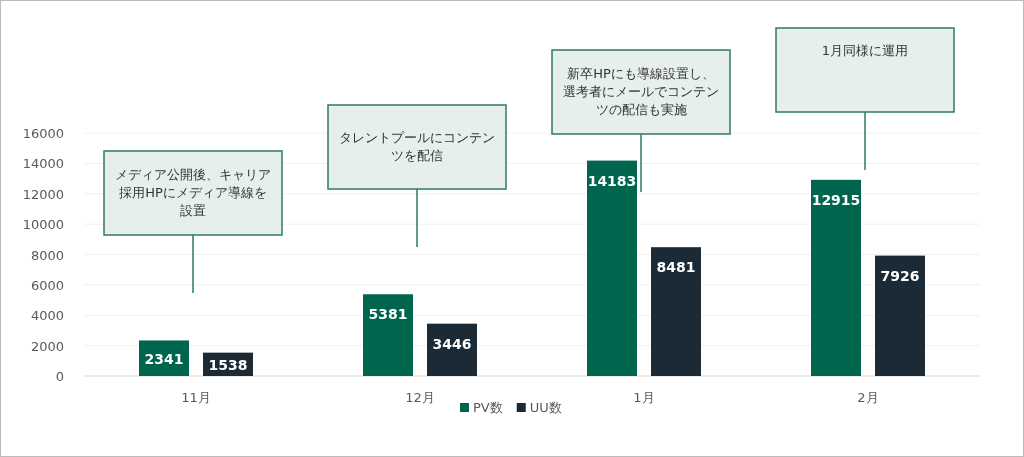  Describe the element at coordinates (164, 359) in the screenshot. I see `data-label: 2341` at that location.